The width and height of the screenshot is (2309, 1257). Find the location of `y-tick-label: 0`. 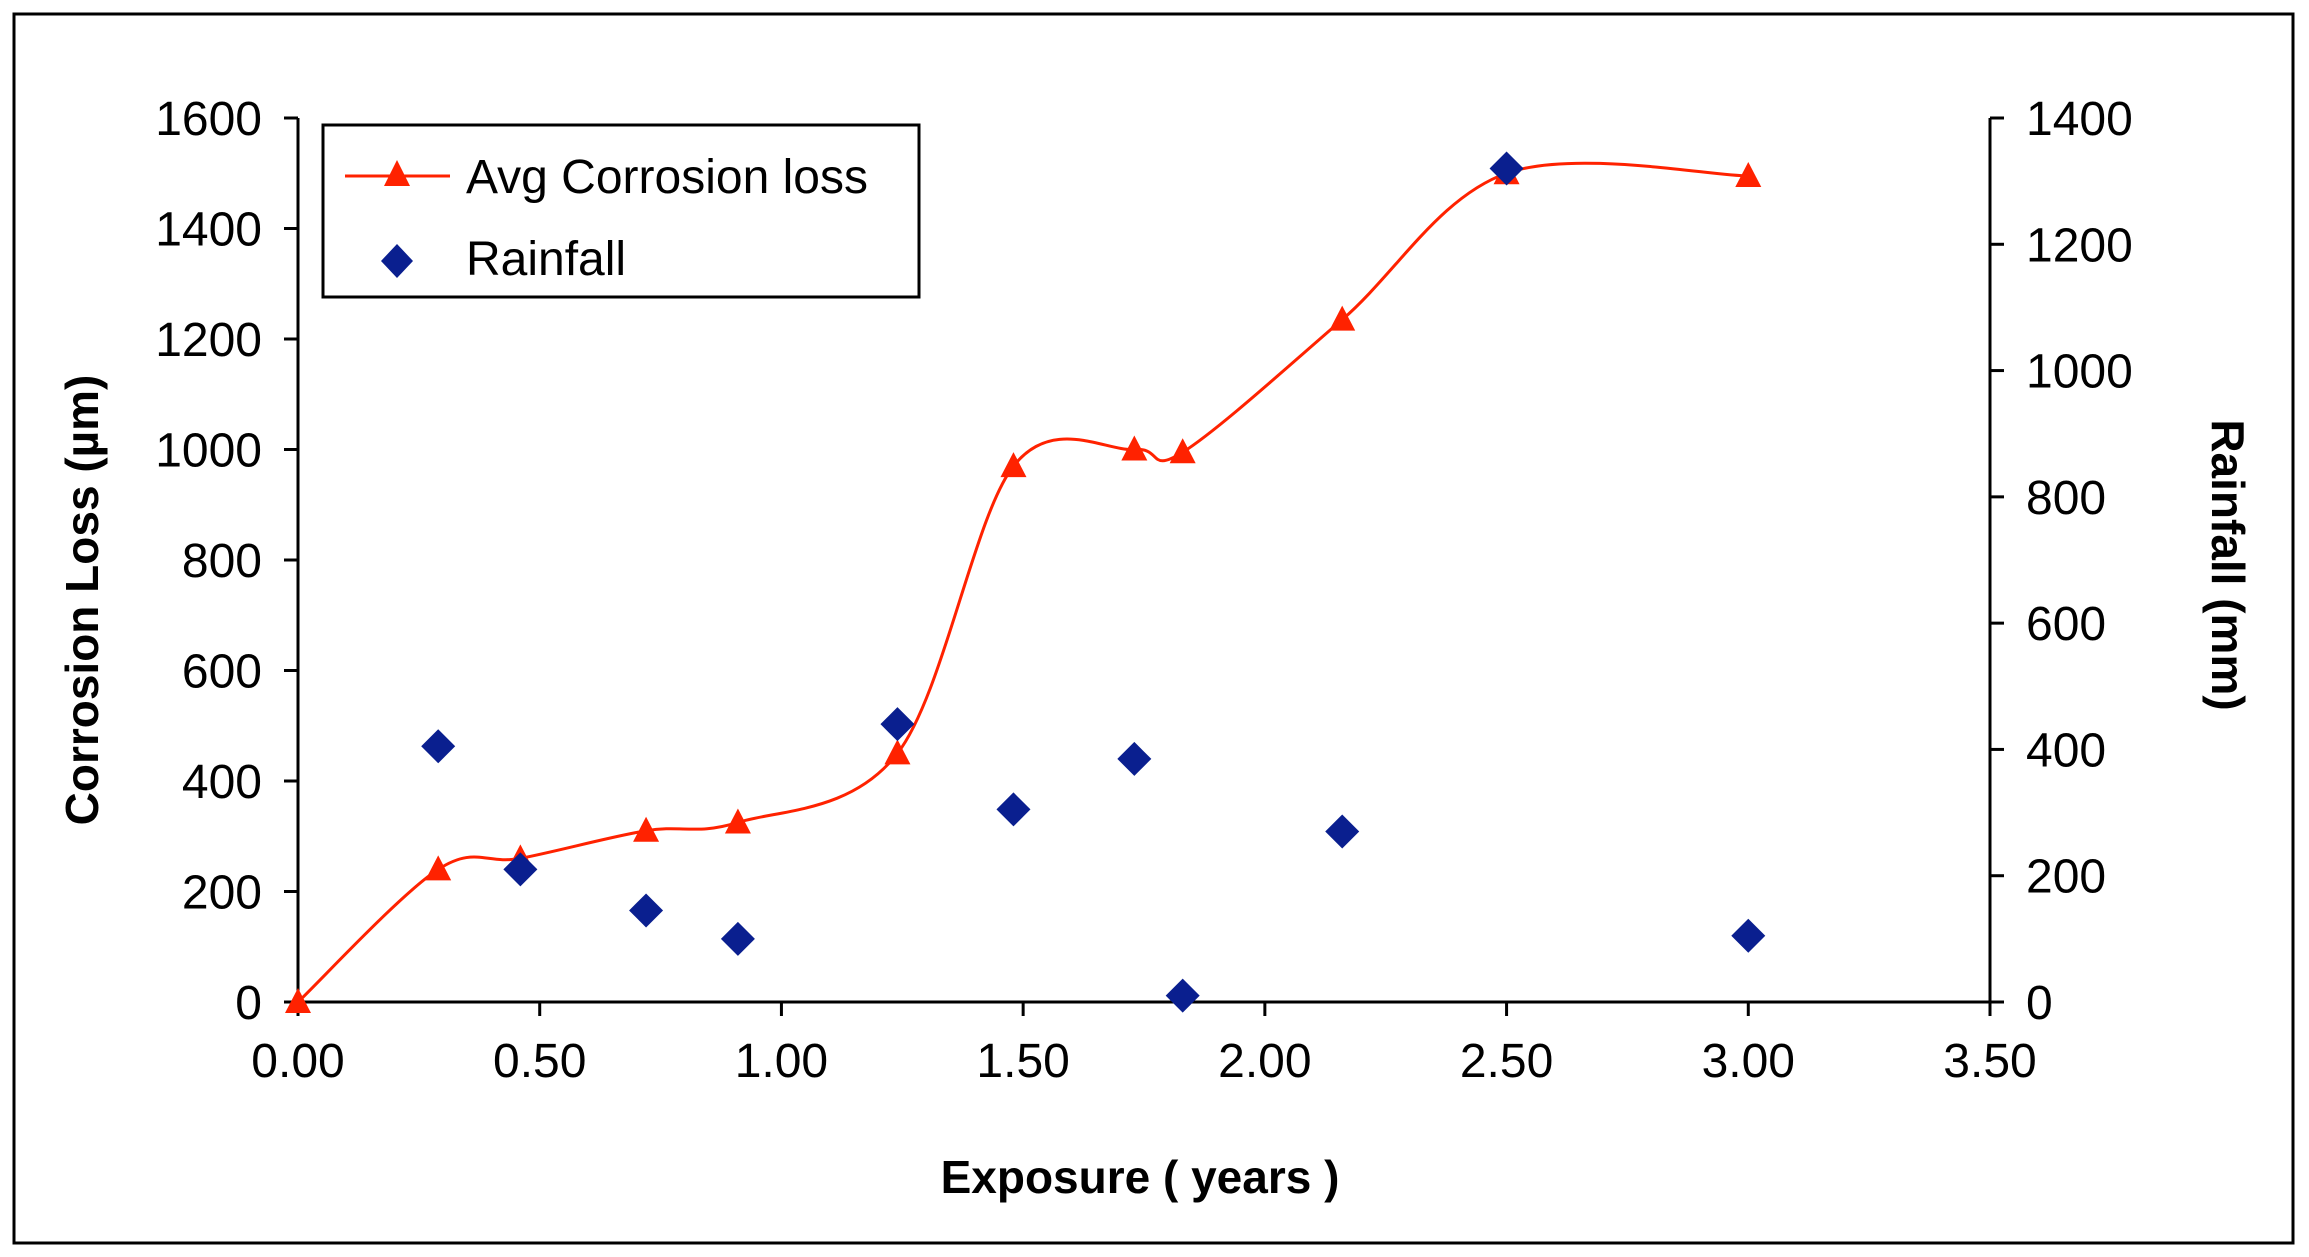

y-tick-label: 0 is located at coordinates (248, 1003).